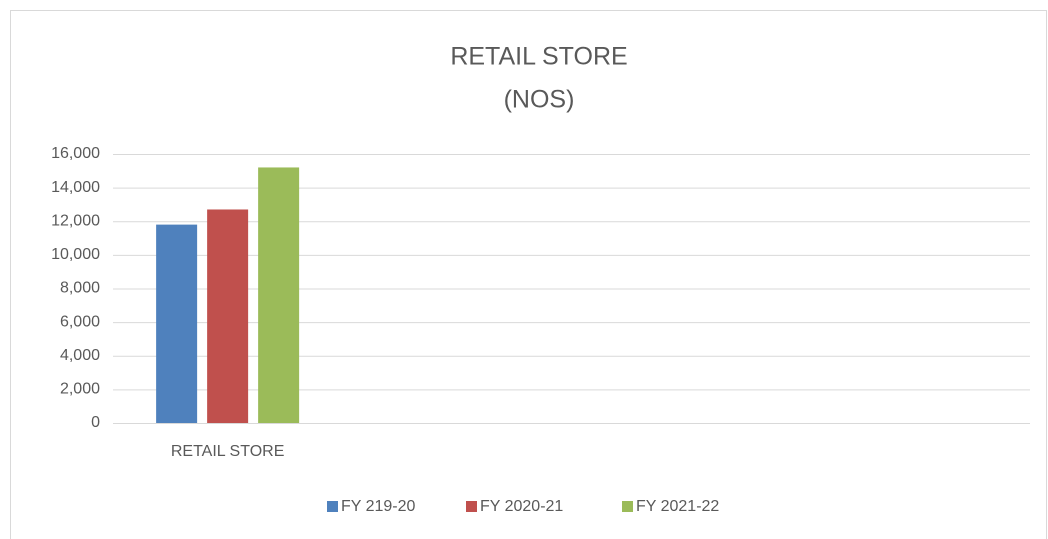  I want to click on legend-label: FY 2020-21, so click(521, 506).